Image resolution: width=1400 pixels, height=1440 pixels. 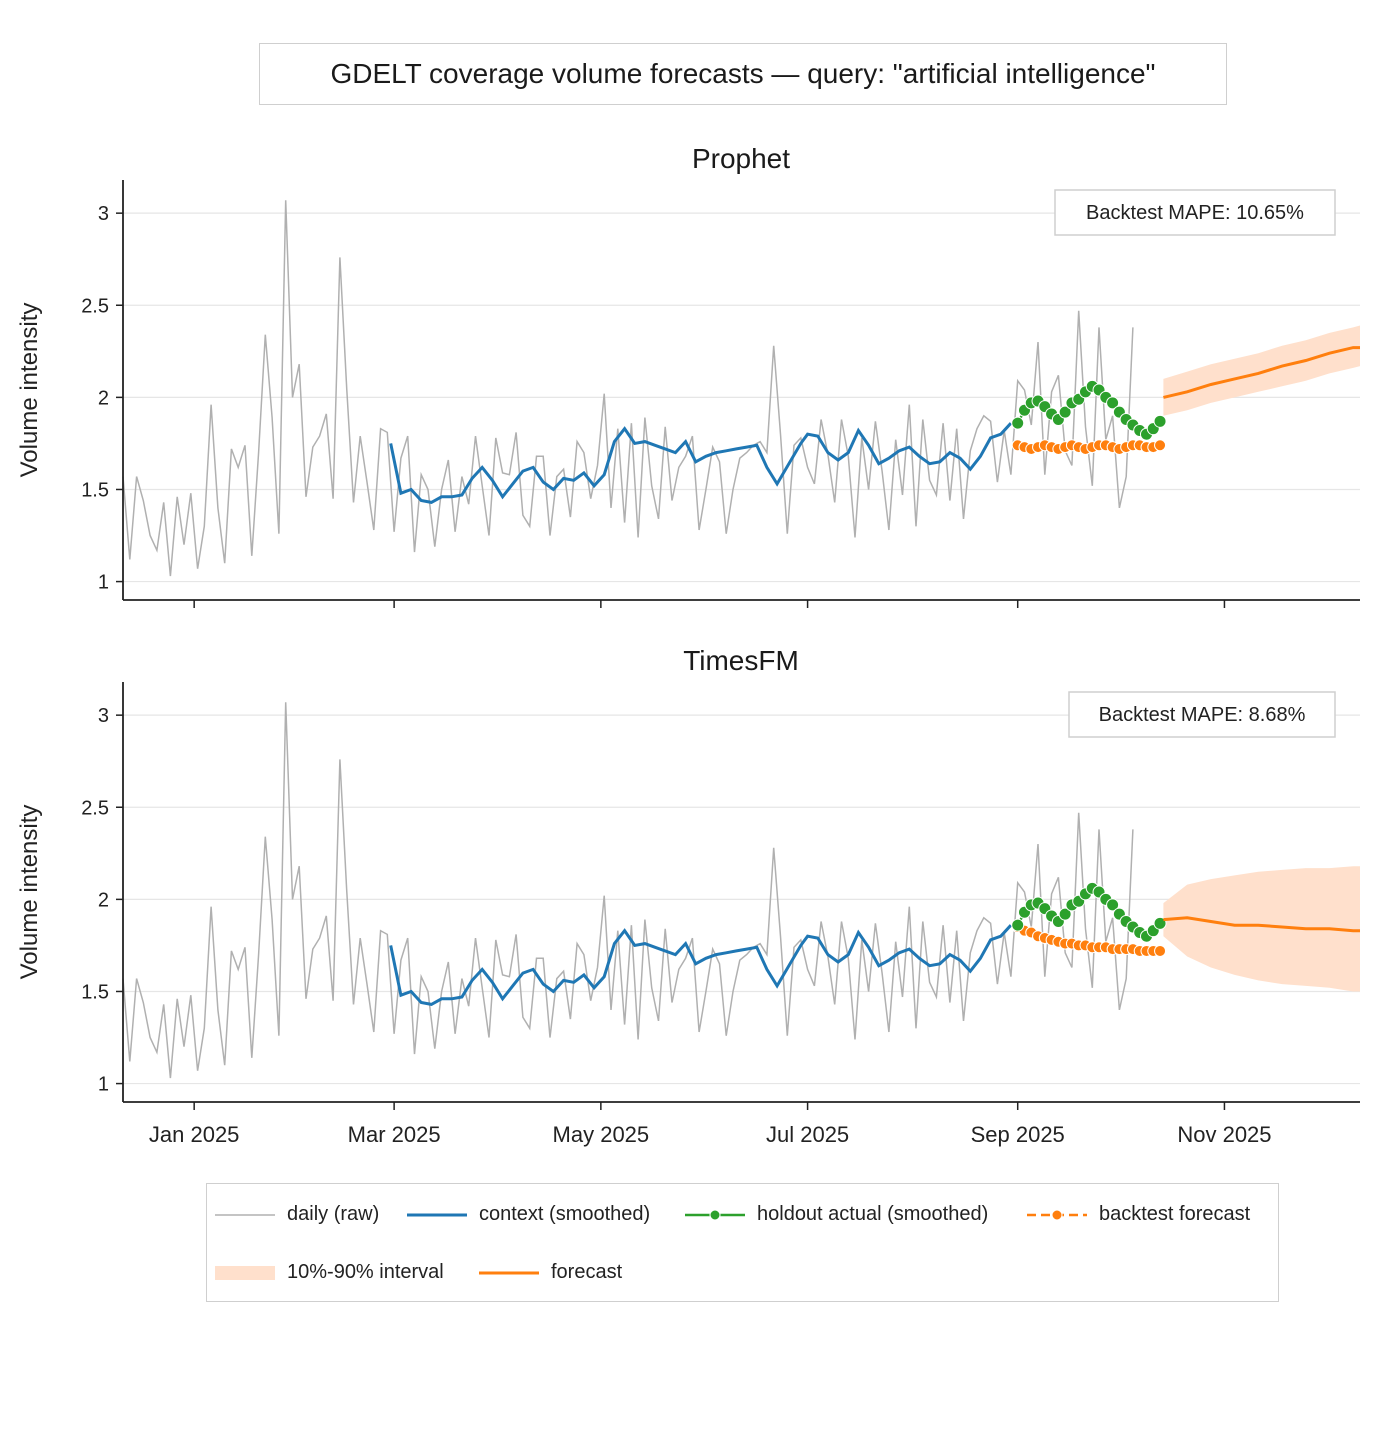 What do you see at coordinates (365, 1272) in the screenshot?
I see `legend-label: 10%-90% interval` at bounding box center [365, 1272].